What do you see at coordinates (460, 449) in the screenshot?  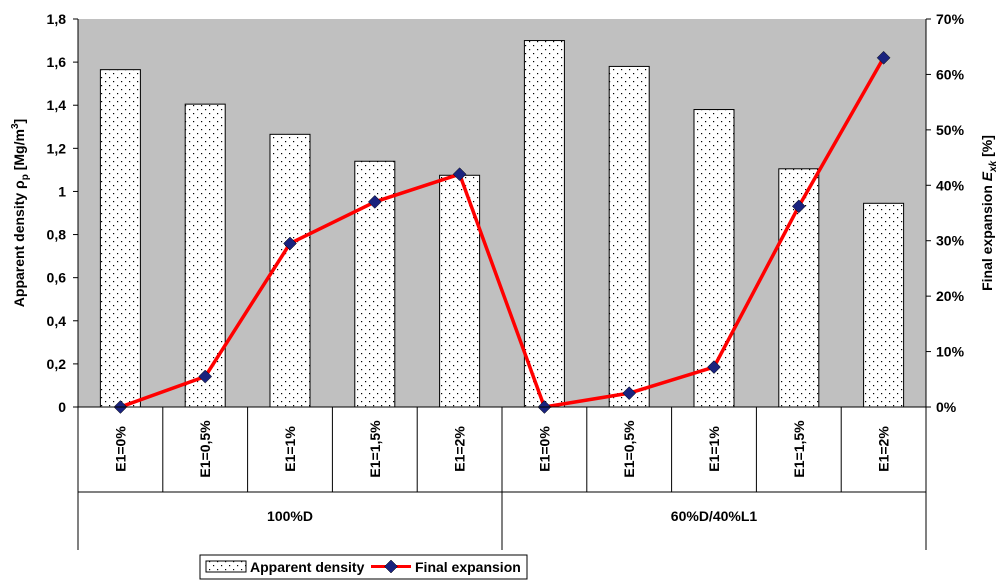 I see `x-tick-label-4: E1=2%` at bounding box center [460, 449].